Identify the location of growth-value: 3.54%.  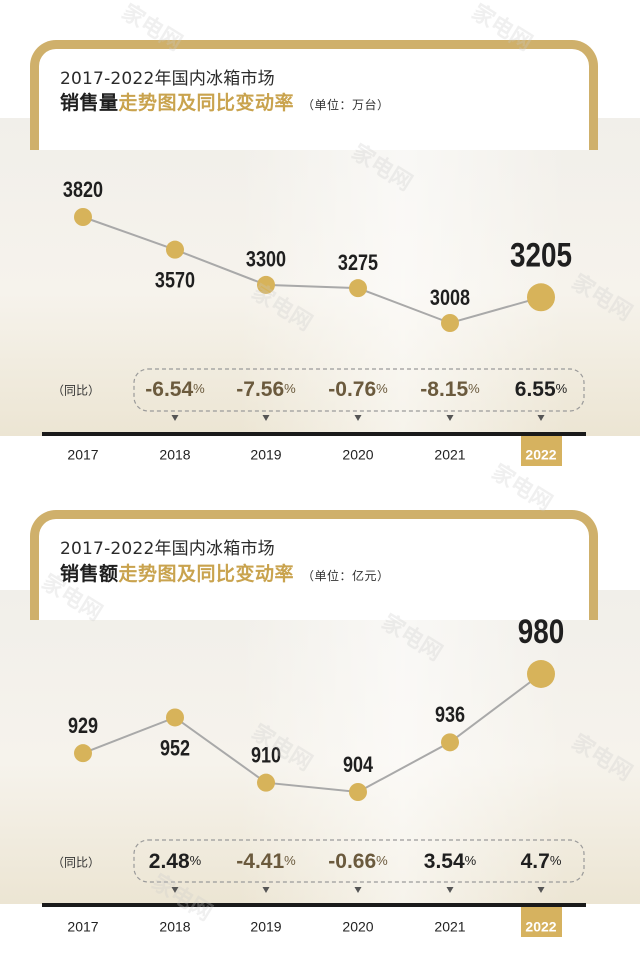
(450, 861).